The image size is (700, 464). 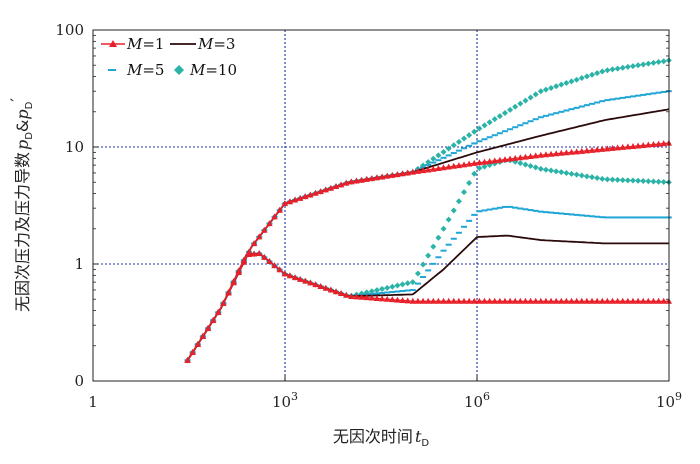 I want to click on legend: M=1 M=3 M=5 M=10, so click(x=169, y=57).